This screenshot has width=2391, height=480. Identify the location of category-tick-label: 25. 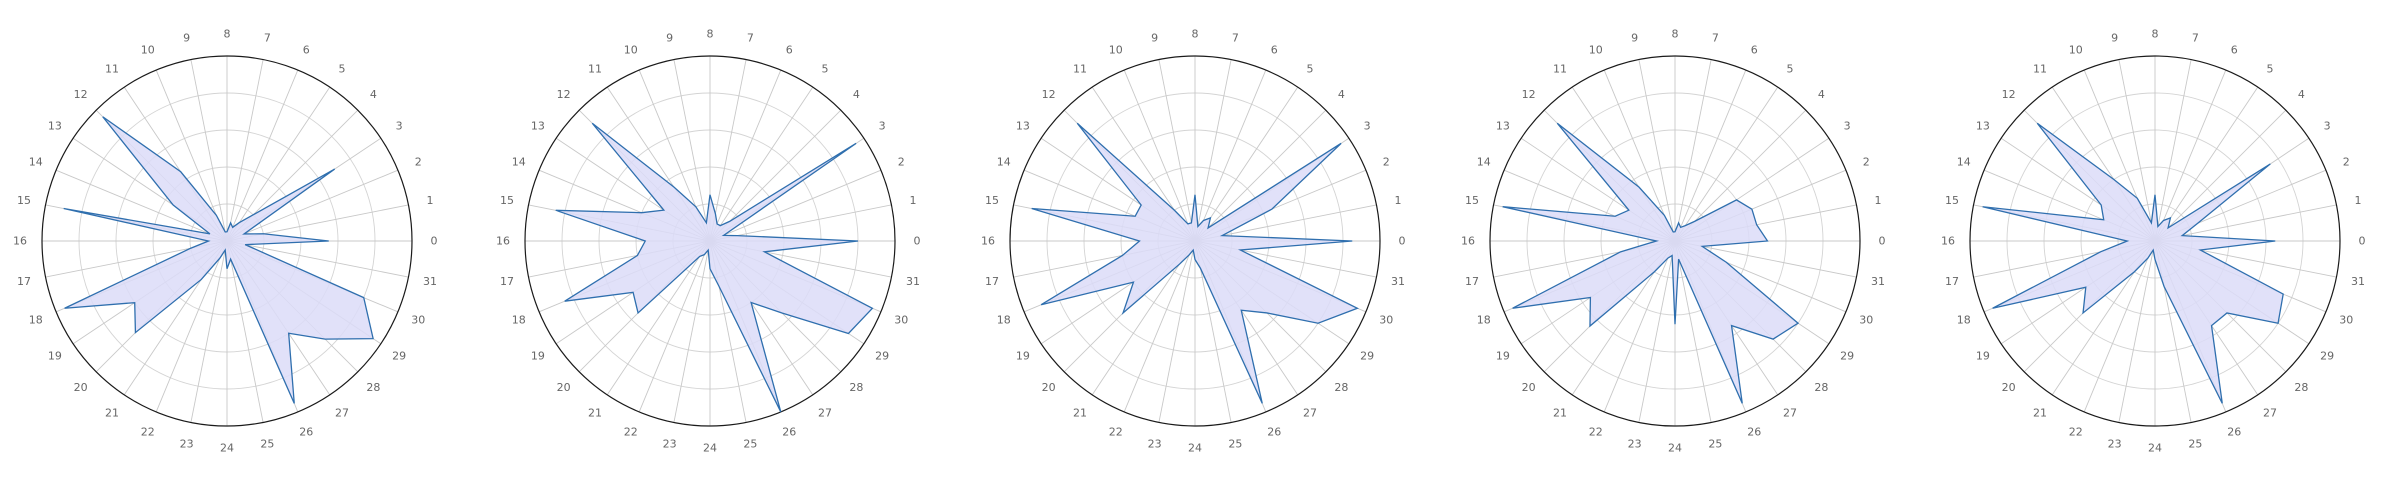
(2195, 444).